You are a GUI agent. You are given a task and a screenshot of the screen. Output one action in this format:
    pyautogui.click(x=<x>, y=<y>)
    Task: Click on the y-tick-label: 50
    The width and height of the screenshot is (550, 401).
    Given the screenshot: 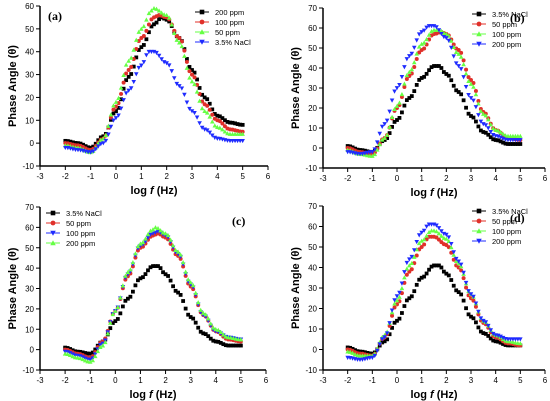 What is the action you would take?
    pyautogui.click(x=312, y=247)
    